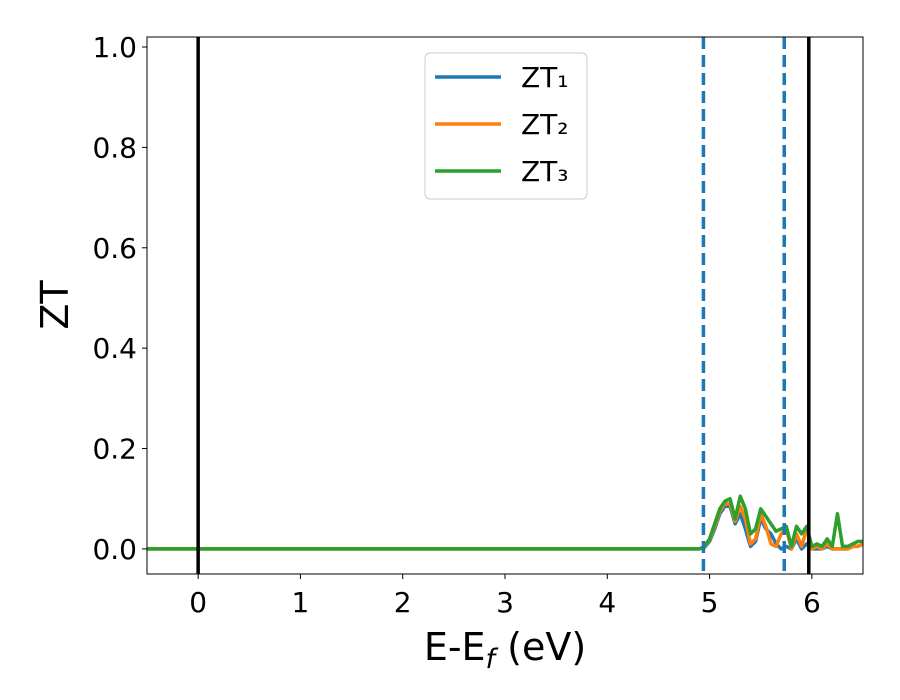  What do you see at coordinates (198, 602) in the screenshot?
I see `x-tick-label: 0` at bounding box center [198, 602].